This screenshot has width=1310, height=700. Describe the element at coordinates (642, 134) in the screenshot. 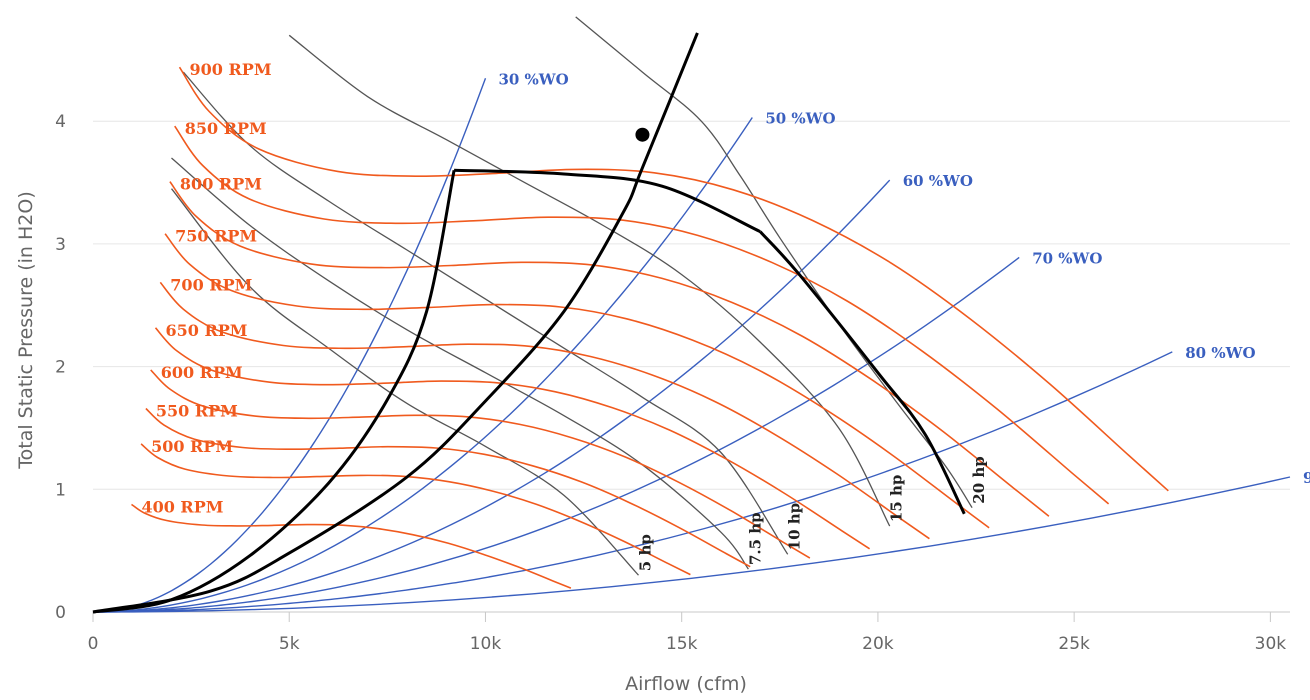

I see `operating-point-marker` at that location.